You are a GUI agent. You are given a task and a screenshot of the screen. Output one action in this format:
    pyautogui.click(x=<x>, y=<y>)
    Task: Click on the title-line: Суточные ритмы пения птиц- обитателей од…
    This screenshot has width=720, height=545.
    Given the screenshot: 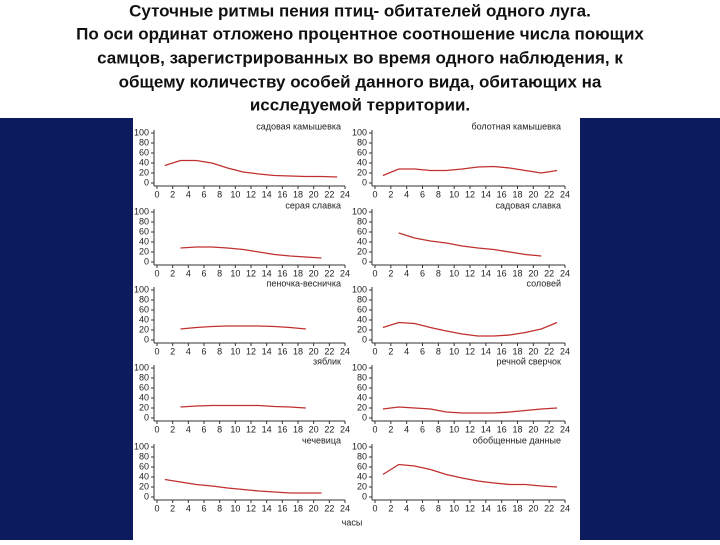 What is the action you would take?
    pyautogui.click(x=360, y=10)
    